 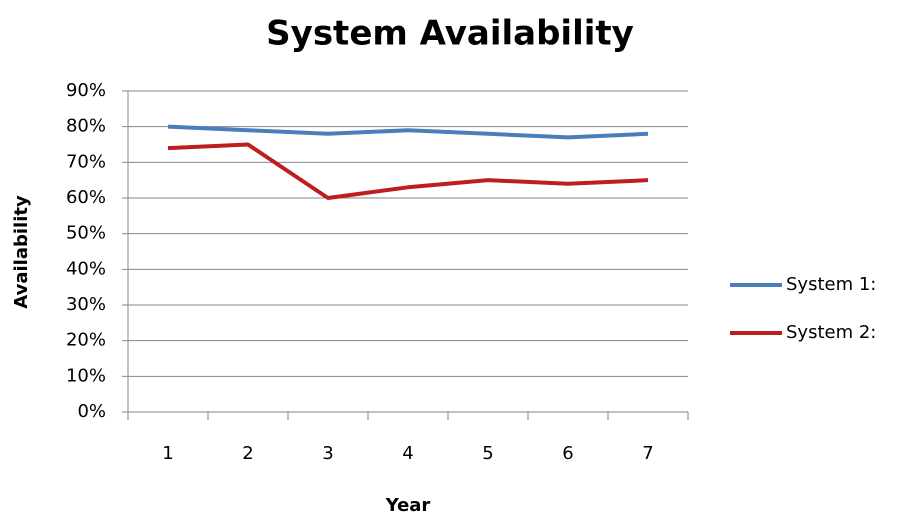 What do you see at coordinates (86, 126) in the screenshot?
I see `y-tick-label: 80%` at bounding box center [86, 126].